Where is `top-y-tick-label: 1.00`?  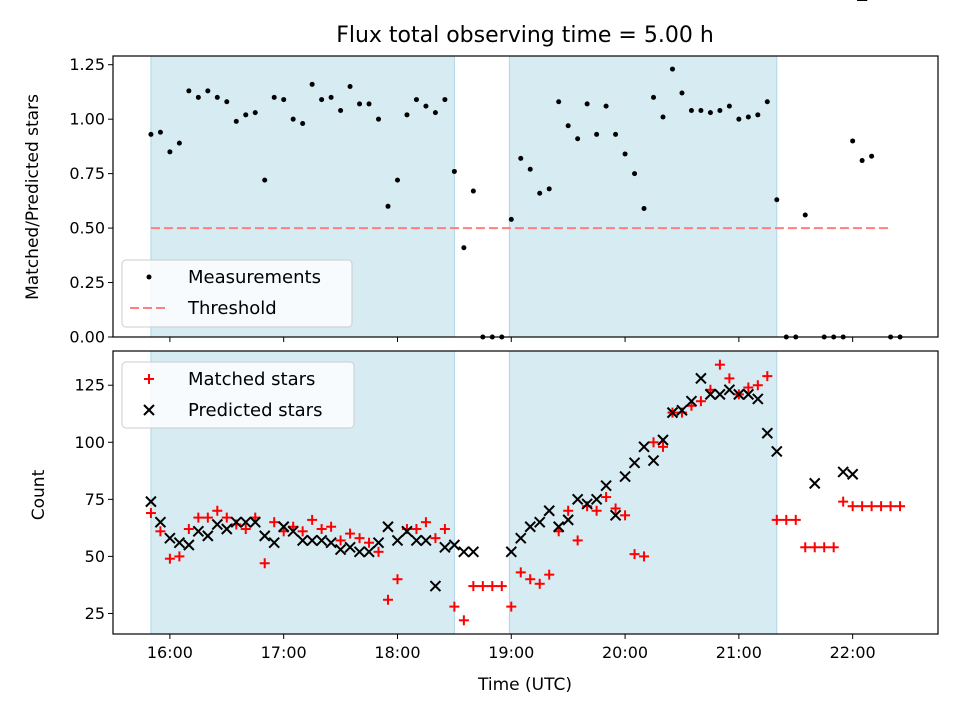
top-y-tick-label: 1.00 is located at coordinates (87, 119).